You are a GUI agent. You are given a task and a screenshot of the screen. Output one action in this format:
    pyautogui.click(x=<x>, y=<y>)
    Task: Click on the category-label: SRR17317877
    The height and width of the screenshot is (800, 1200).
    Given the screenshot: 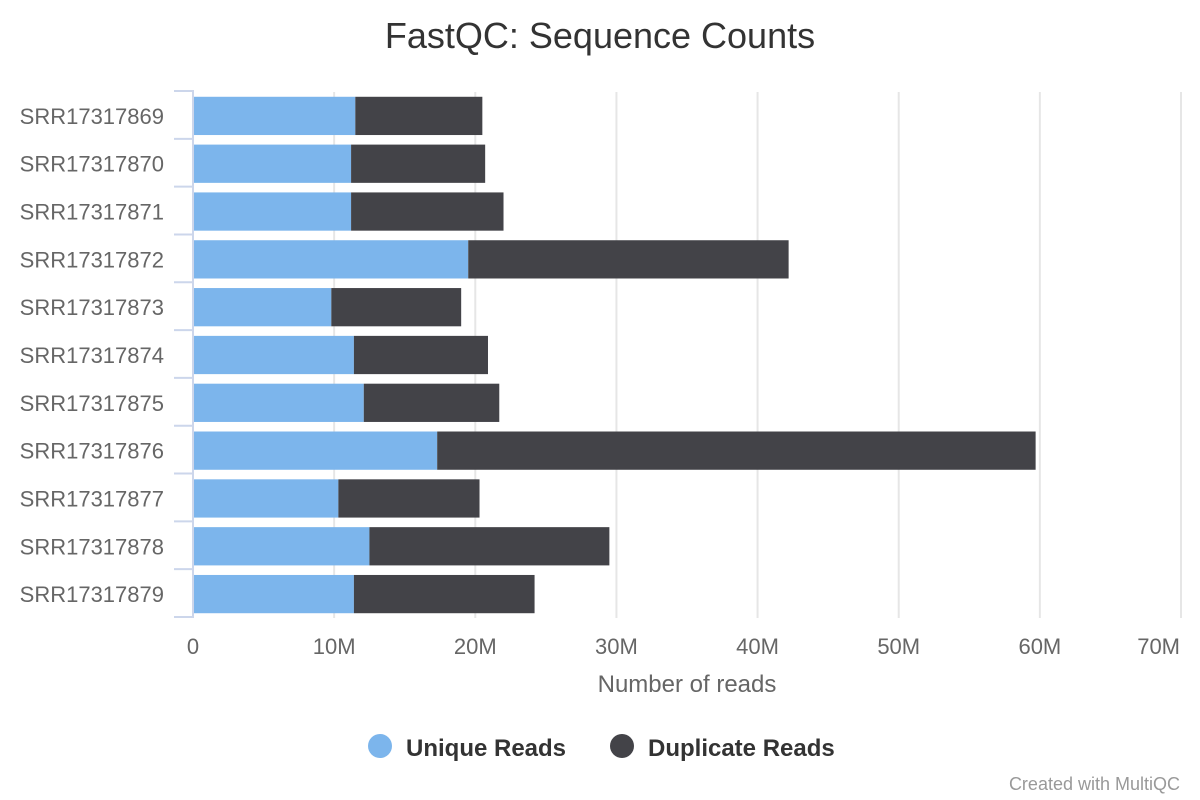 What is the action you would take?
    pyautogui.click(x=92, y=498)
    